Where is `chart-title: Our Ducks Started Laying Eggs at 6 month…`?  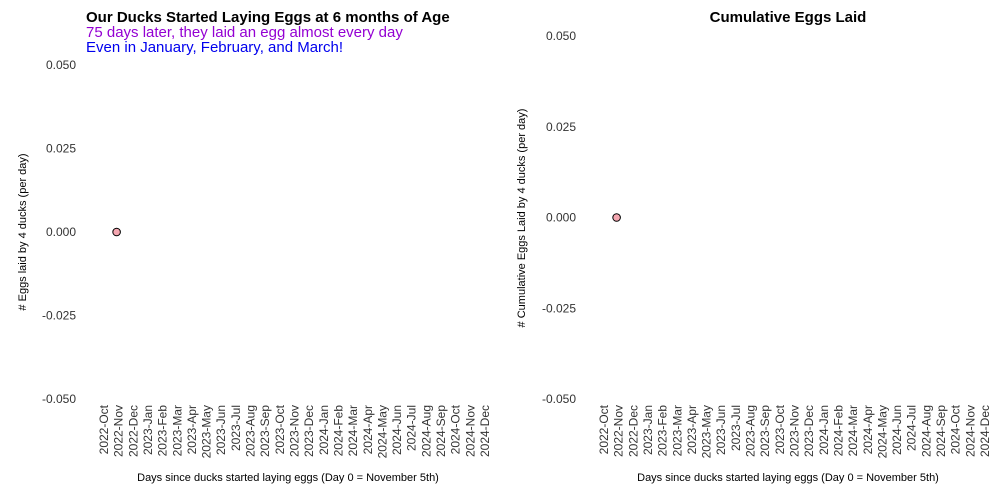 chart-title: Our Ducks Started Laying Eggs at 6 month… is located at coordinates (268, 17).